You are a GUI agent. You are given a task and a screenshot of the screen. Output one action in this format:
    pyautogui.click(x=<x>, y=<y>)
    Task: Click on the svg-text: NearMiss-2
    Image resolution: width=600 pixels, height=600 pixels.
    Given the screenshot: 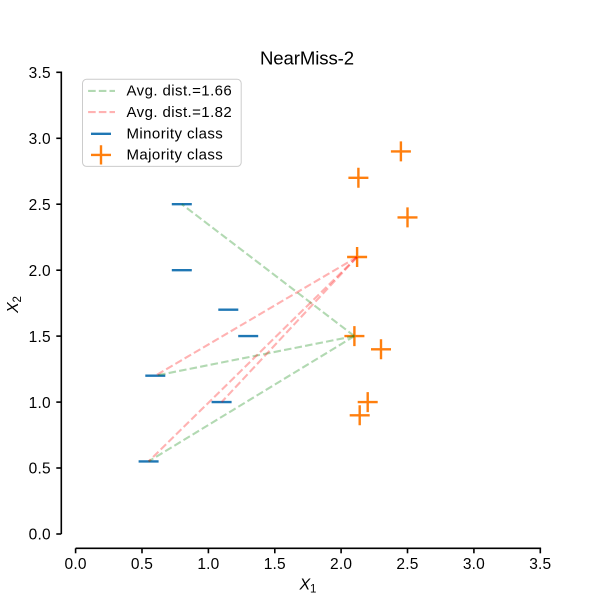 What is the action you would take?
    pyautogui.click(x=307, y=57)
    